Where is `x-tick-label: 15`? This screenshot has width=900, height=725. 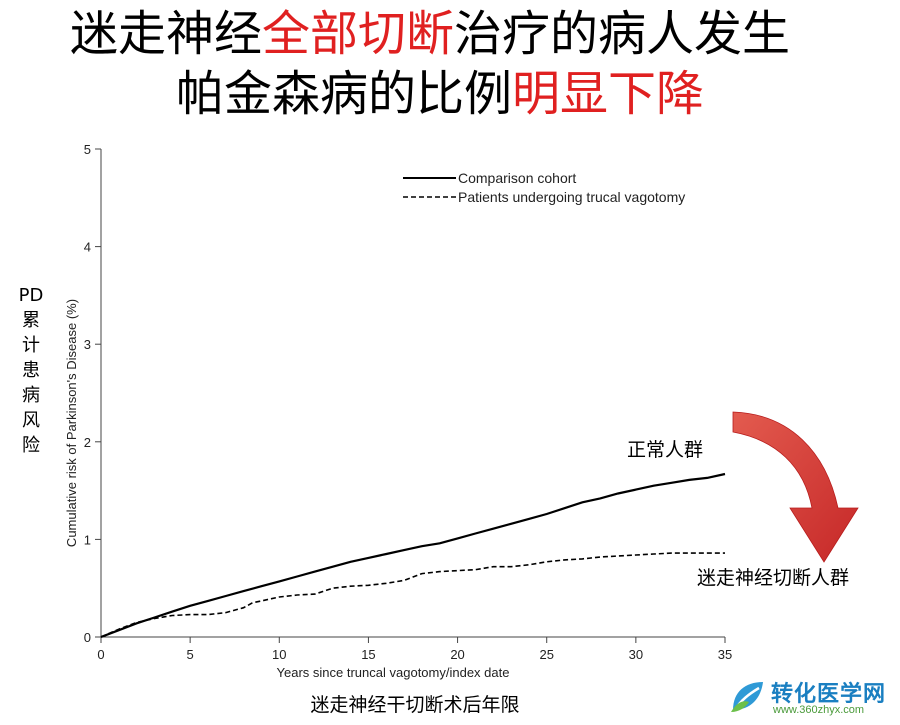
x-tick-label: 15 is located at coordinates (368, 654).